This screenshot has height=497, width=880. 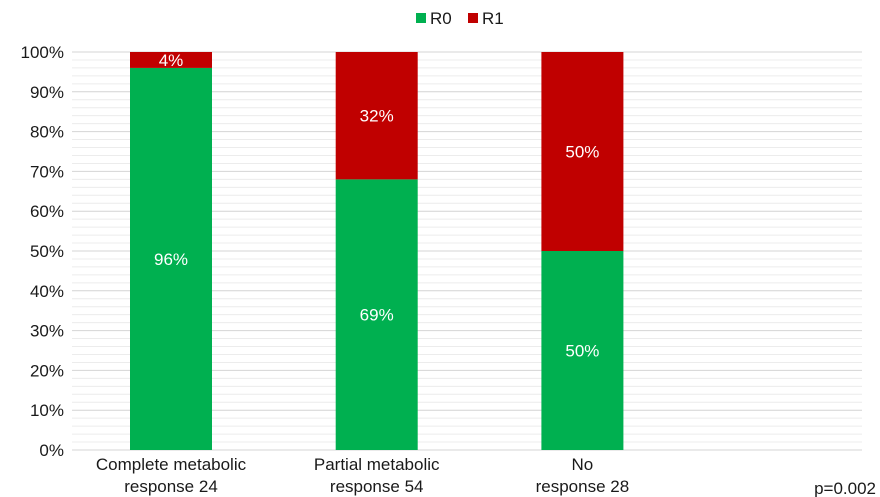 I want to click on y-tick-label: 10%, so click(x=47, y=410).